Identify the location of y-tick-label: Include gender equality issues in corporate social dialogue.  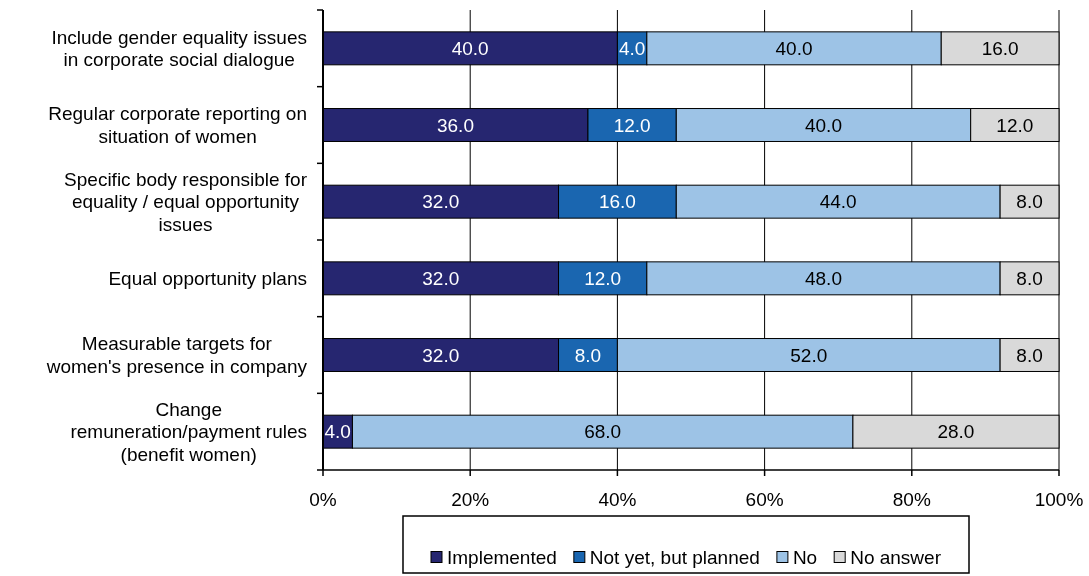
(179, 48).